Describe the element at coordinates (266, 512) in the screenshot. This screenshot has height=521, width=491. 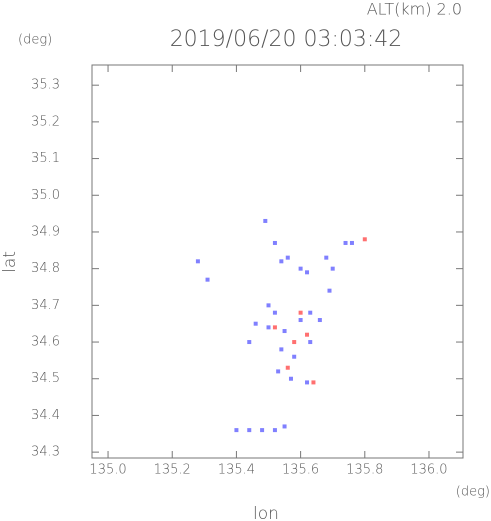
I see `x-axis-label: lon` at that location.